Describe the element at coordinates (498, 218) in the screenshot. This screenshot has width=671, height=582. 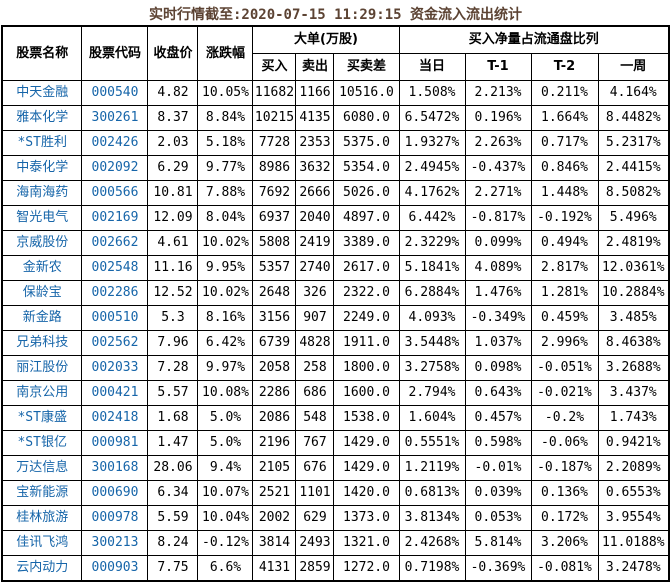
I see `net-ratio-t1-cell: -0.817%` at that location.